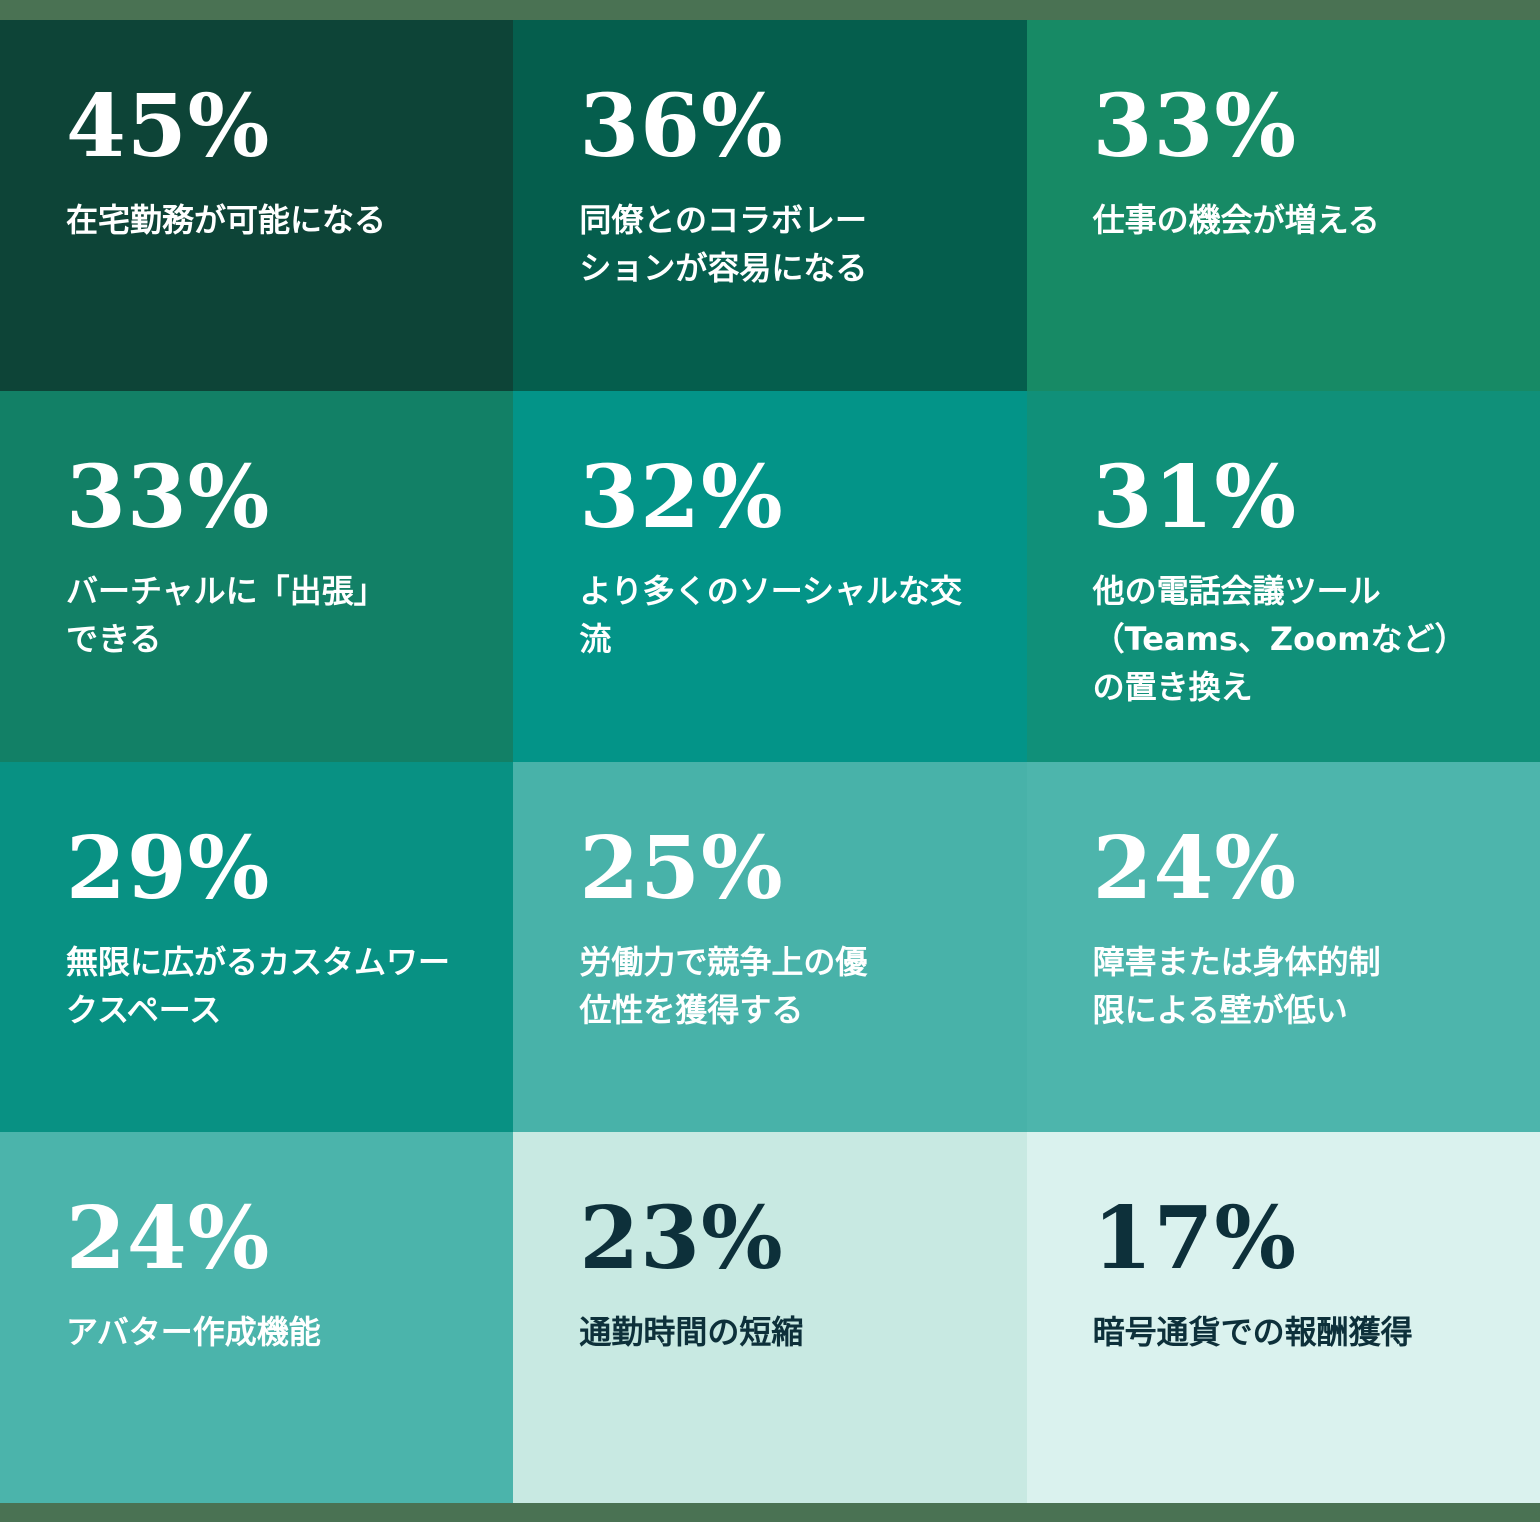  Describe the element at coordinates (723, 985) in the screenshot. I see `stat-label: 労働力で競争上の優 位性を獲得する` at that location.